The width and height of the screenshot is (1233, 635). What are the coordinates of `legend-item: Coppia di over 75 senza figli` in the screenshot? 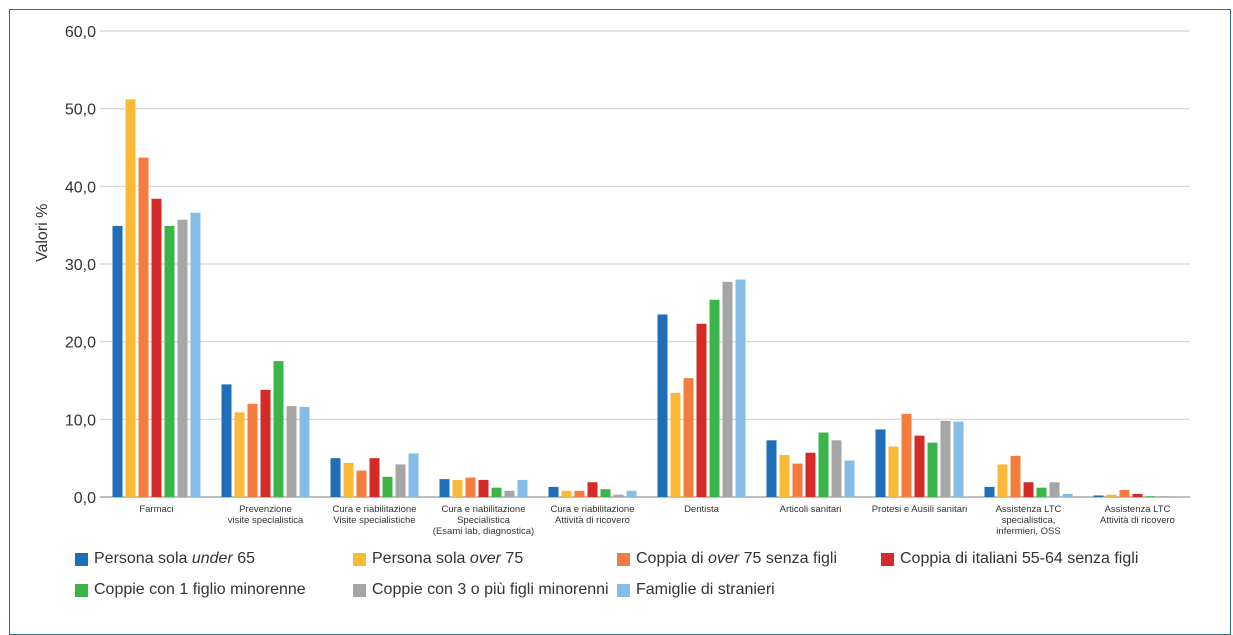 It's located at (727, 559).